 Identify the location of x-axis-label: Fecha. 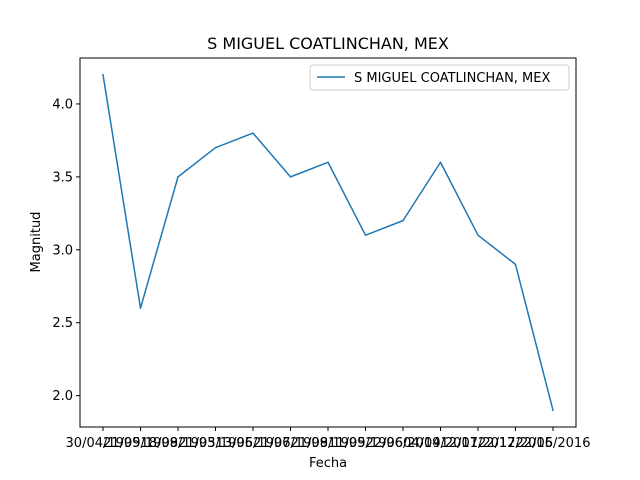
(328, 463).